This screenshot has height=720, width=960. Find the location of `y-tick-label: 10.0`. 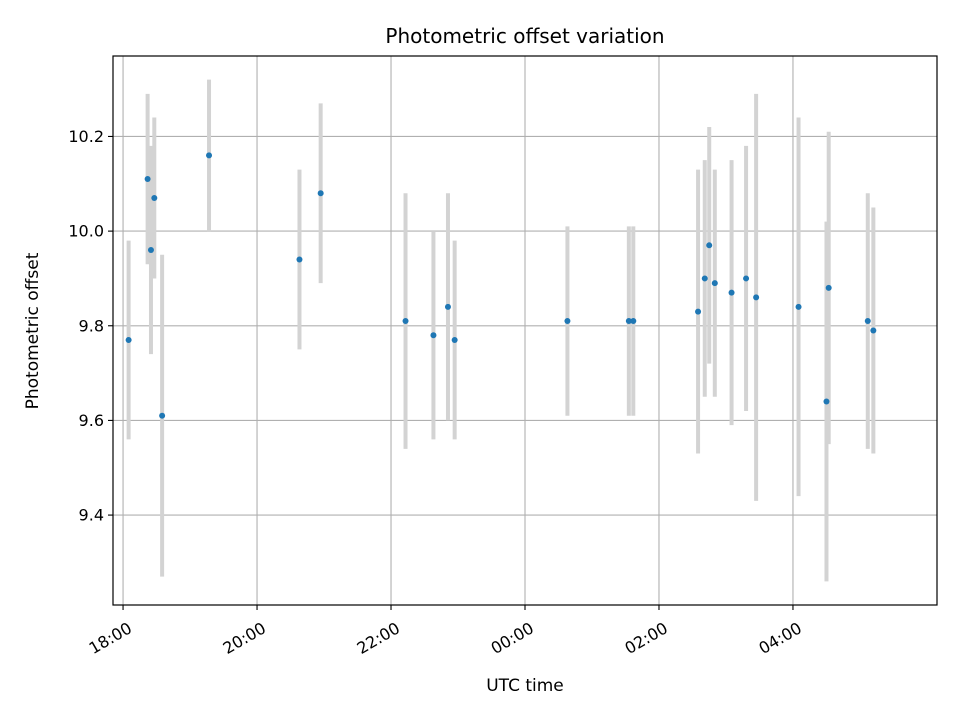

y-tick-label: 10.0 is located at coordinates (86, 231).